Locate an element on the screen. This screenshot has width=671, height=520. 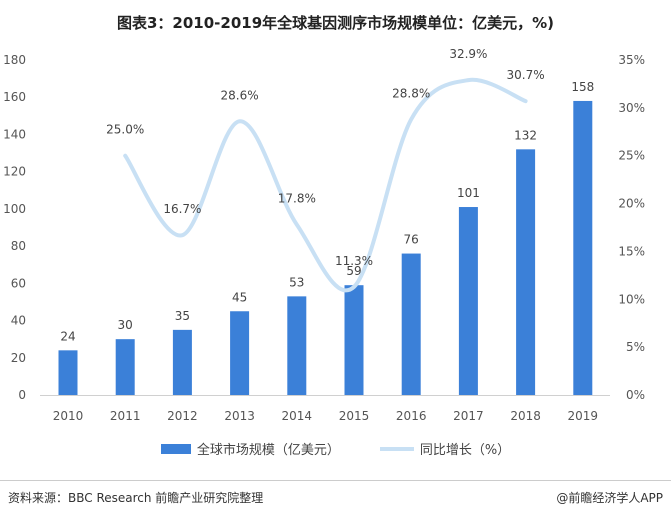
bar-label: 101 is located at coordinates (468, 193).